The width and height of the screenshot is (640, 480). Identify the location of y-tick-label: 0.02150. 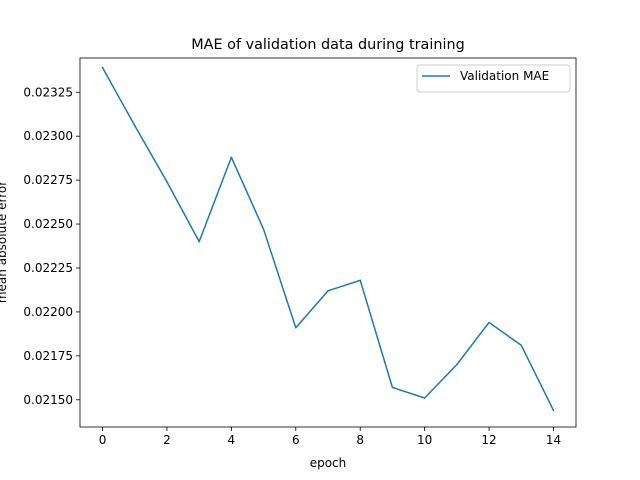
(48, 400).